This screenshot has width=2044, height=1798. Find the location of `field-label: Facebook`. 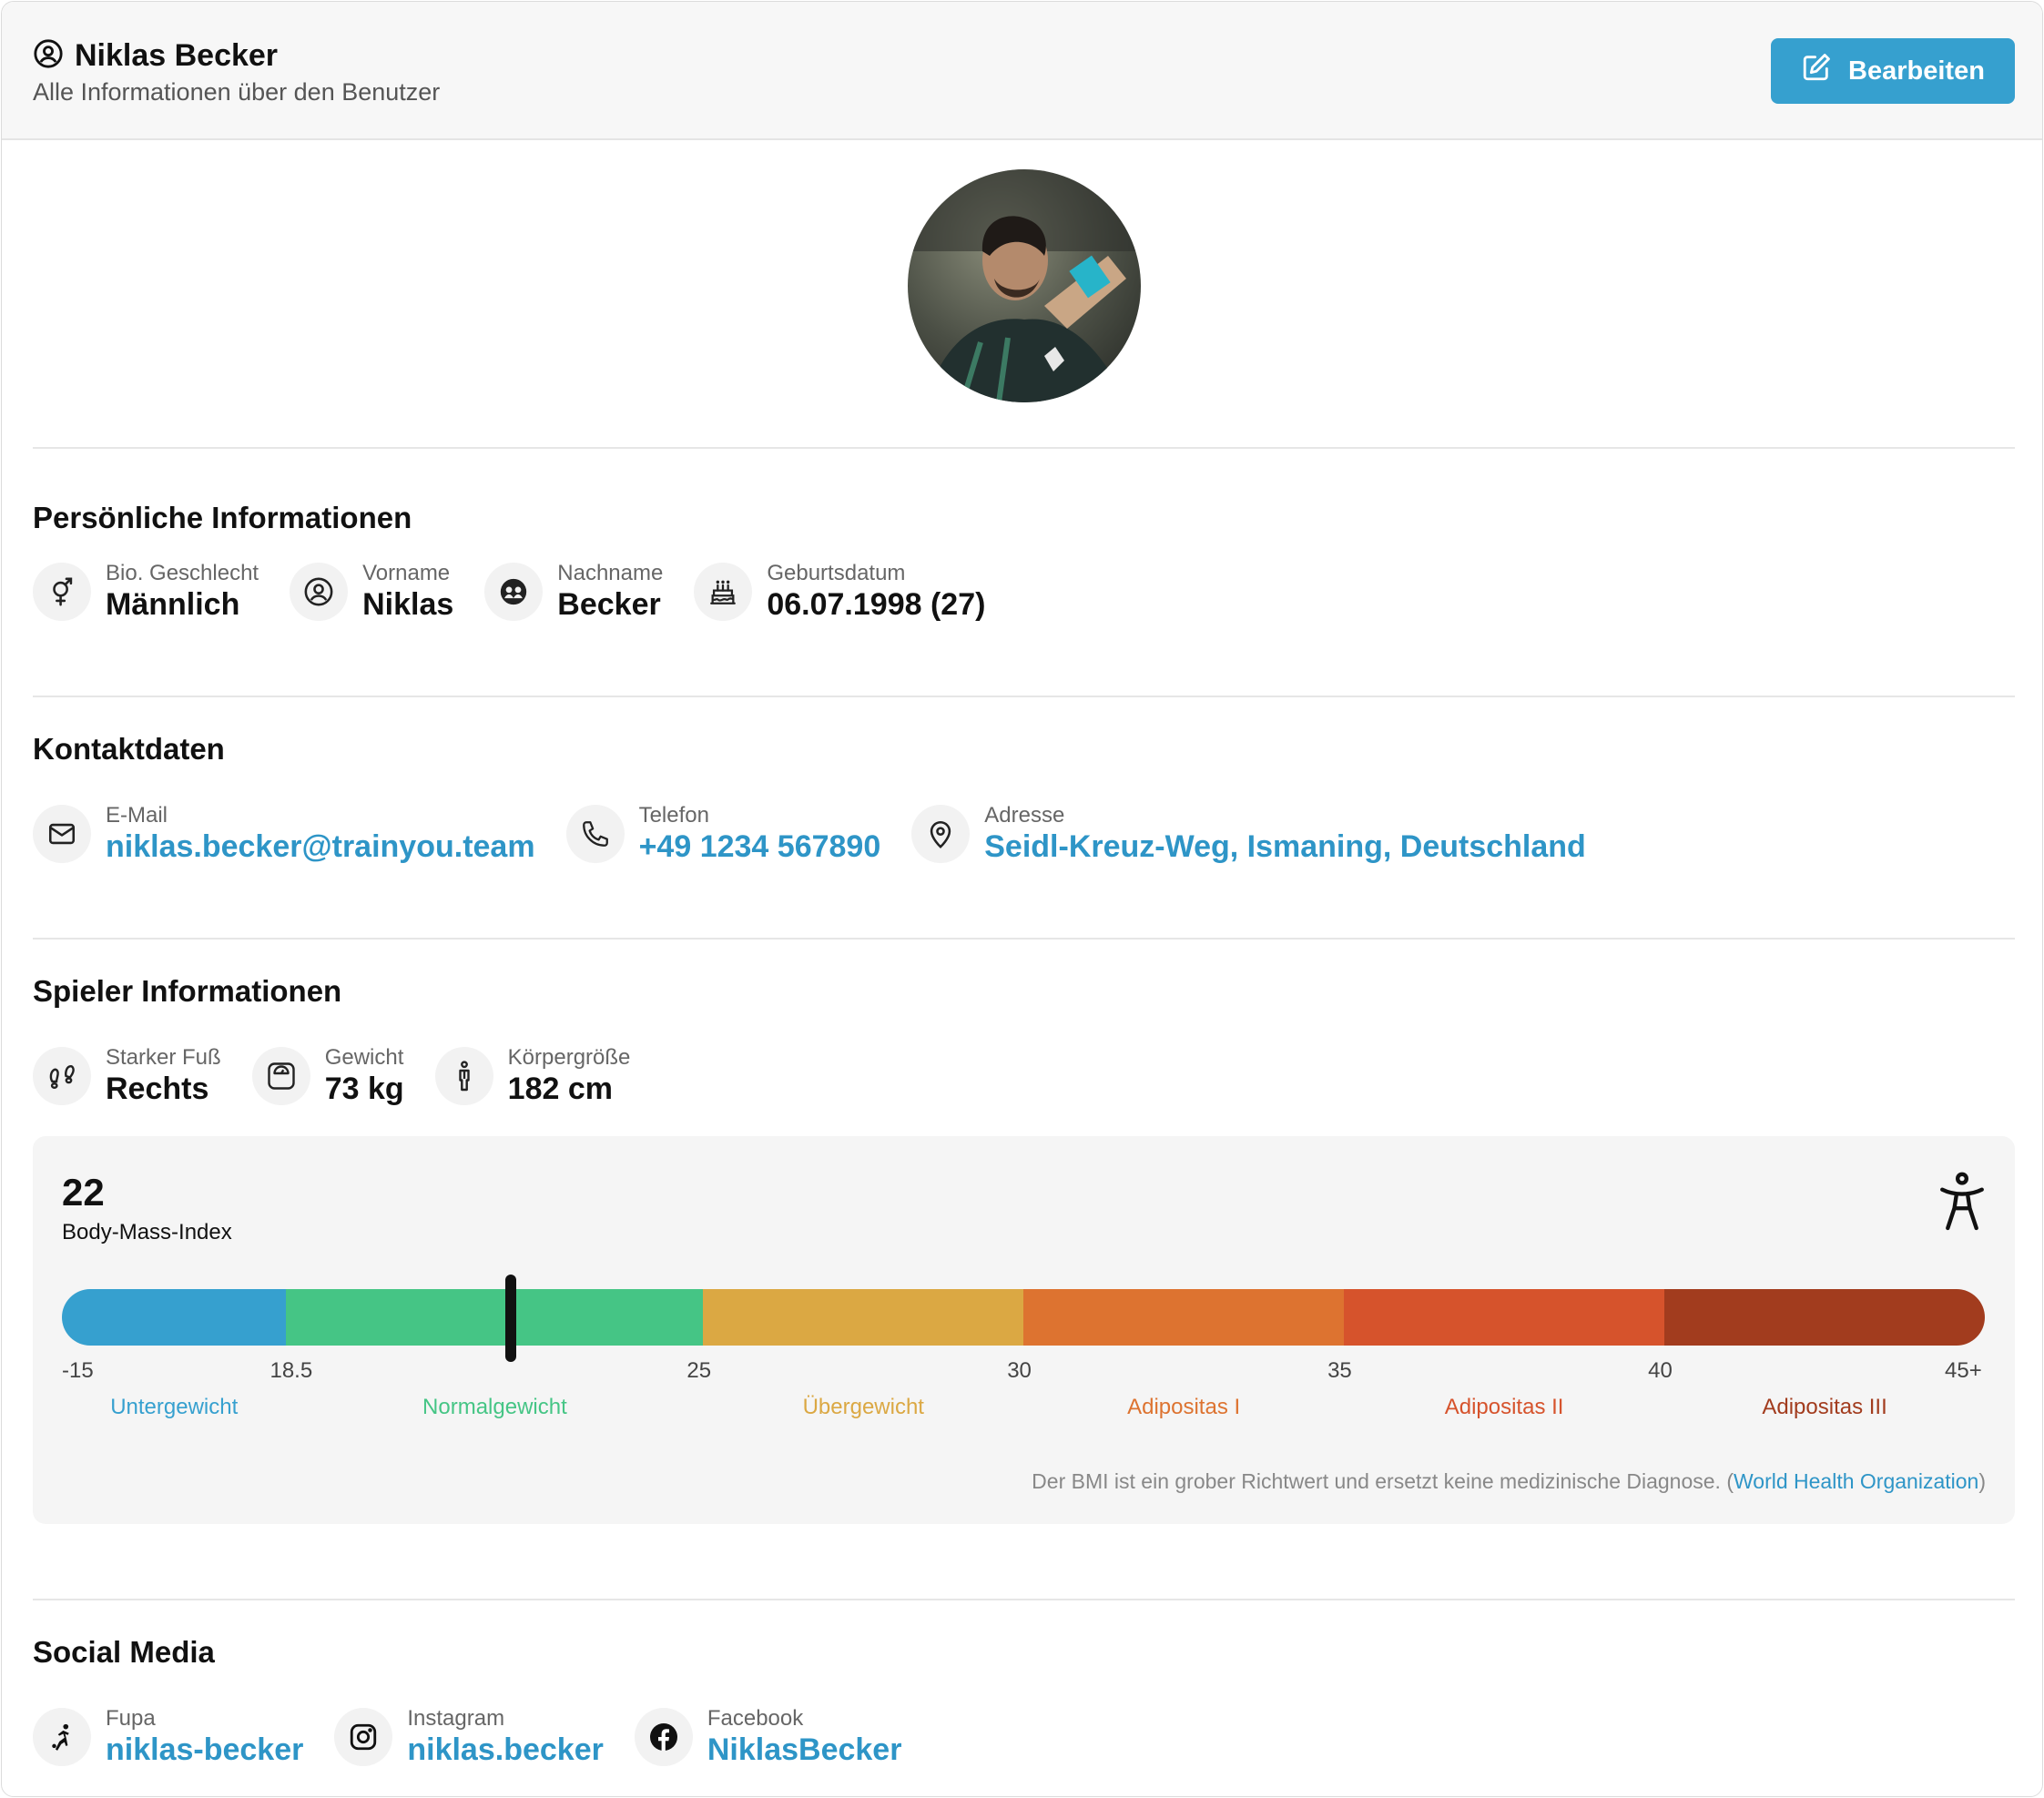

field-label: Facebook is located at coordinates (755, 1719).